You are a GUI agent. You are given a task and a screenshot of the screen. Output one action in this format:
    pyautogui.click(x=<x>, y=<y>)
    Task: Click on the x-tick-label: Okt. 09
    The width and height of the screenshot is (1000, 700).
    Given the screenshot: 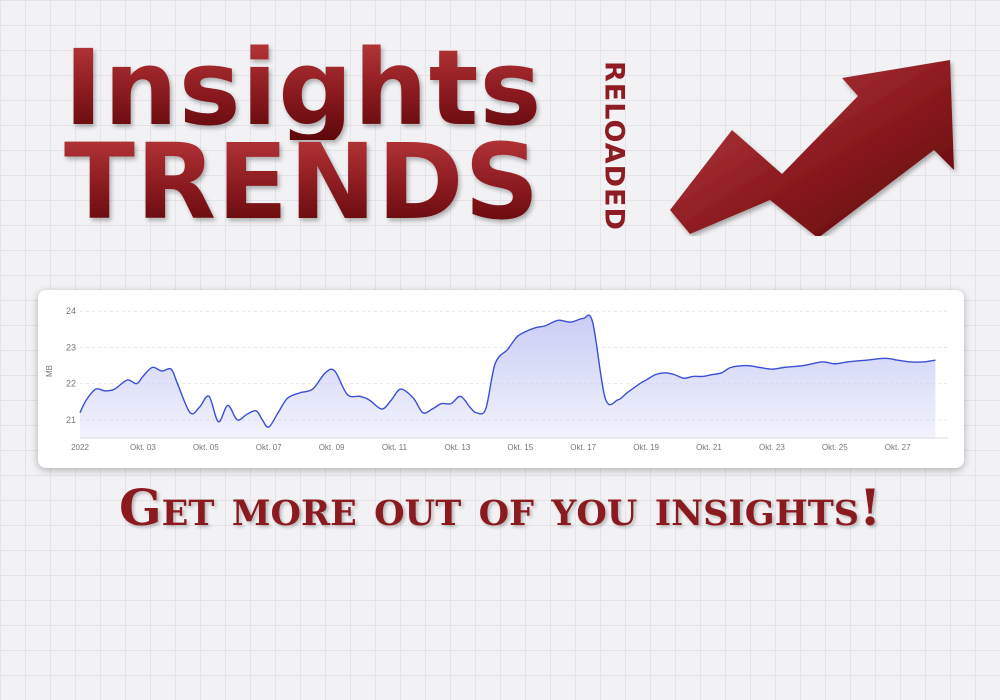 What is the action you would take?
    pyautogui.click(x=332, y=447)
    